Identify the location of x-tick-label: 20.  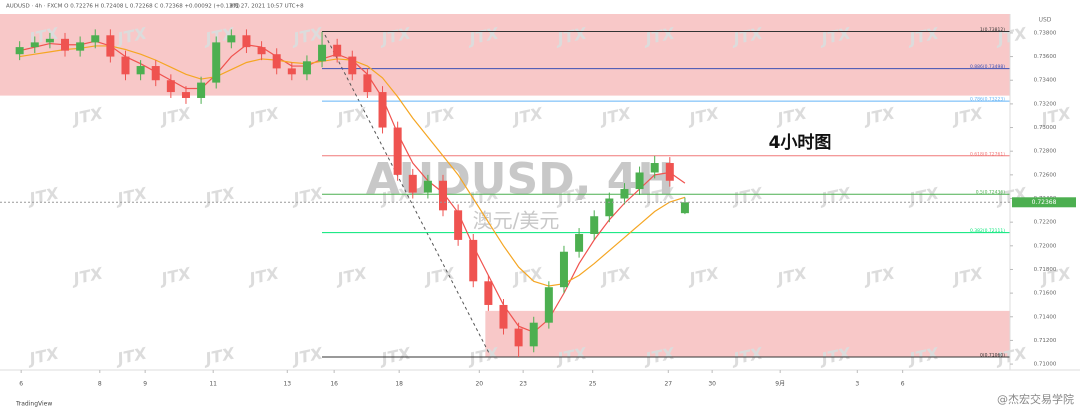
(479, 384).